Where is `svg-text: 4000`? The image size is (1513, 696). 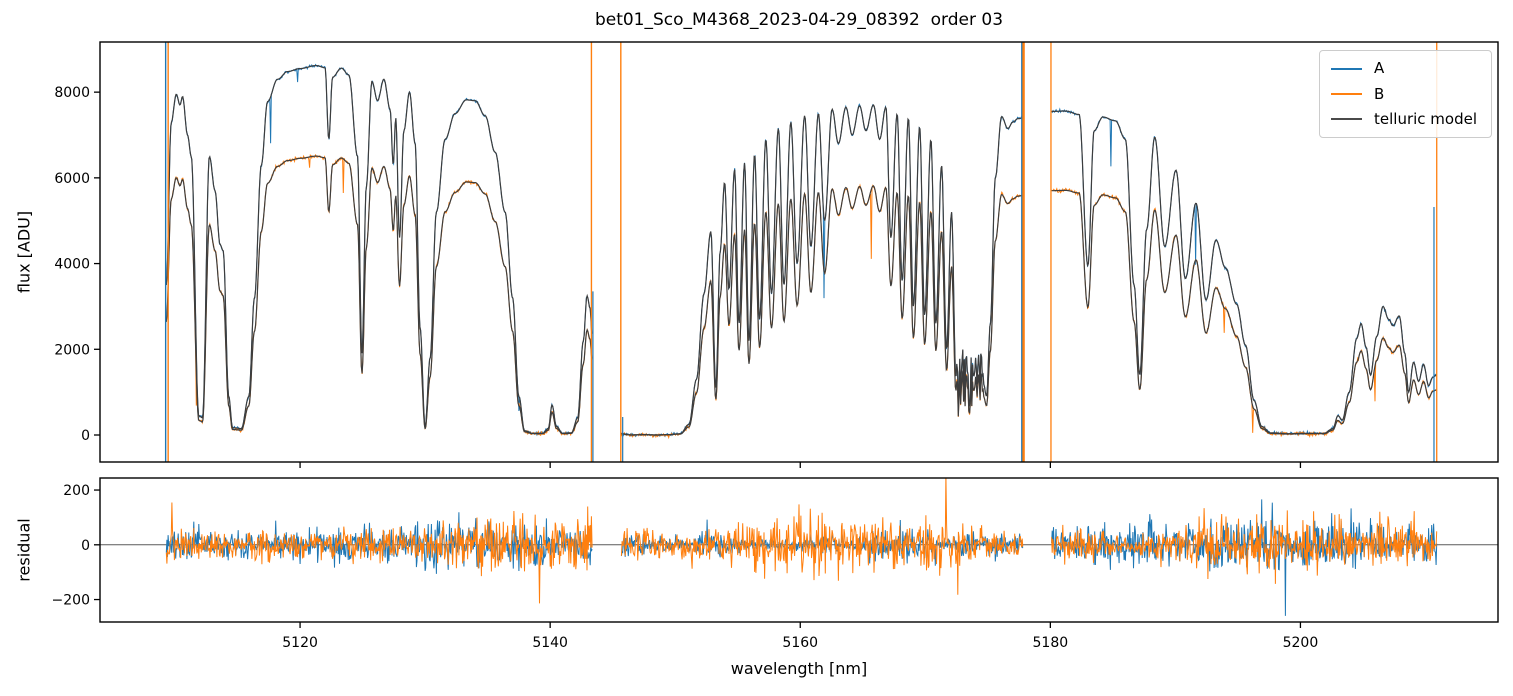 svg-text: 4000 is located at coordinates (72, 265).